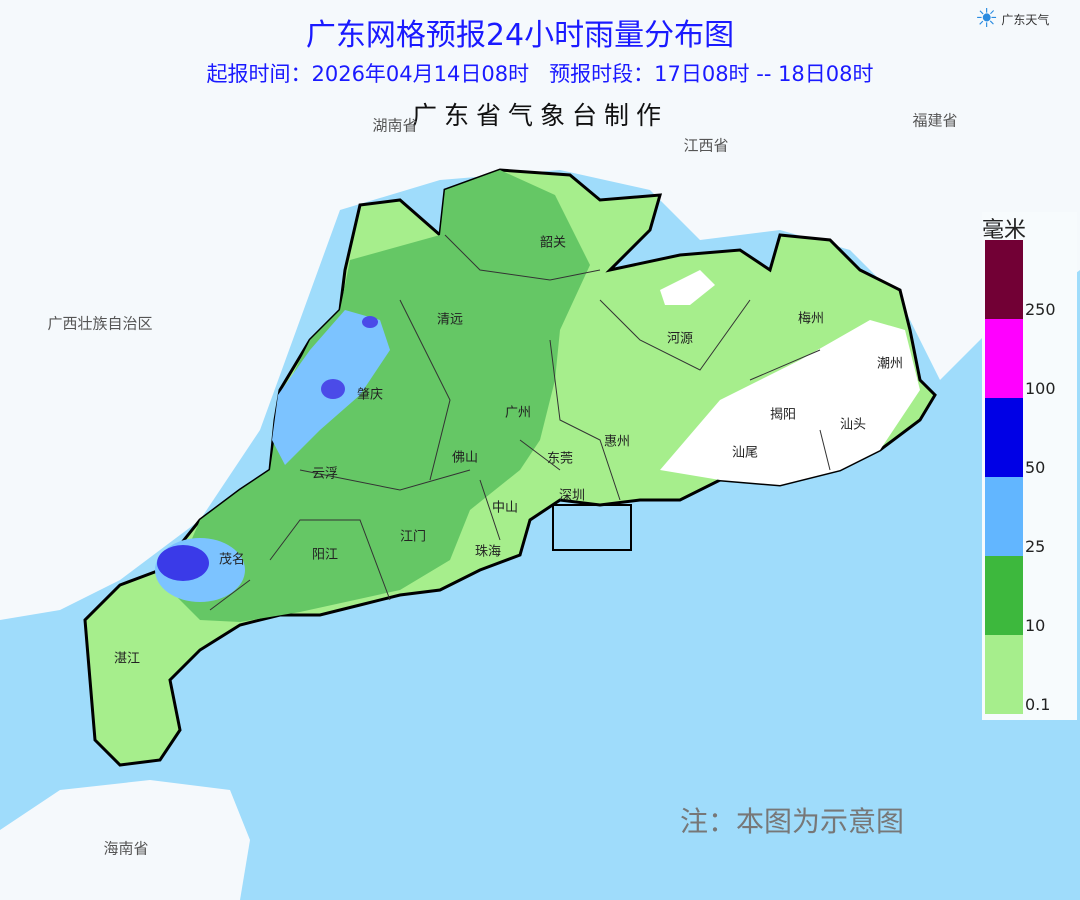 The height and width of the screenshot is (900, 1080). Describe the element at coordinates (617, 442) in the screenshot. I see `city-label: 惠州` at that location.